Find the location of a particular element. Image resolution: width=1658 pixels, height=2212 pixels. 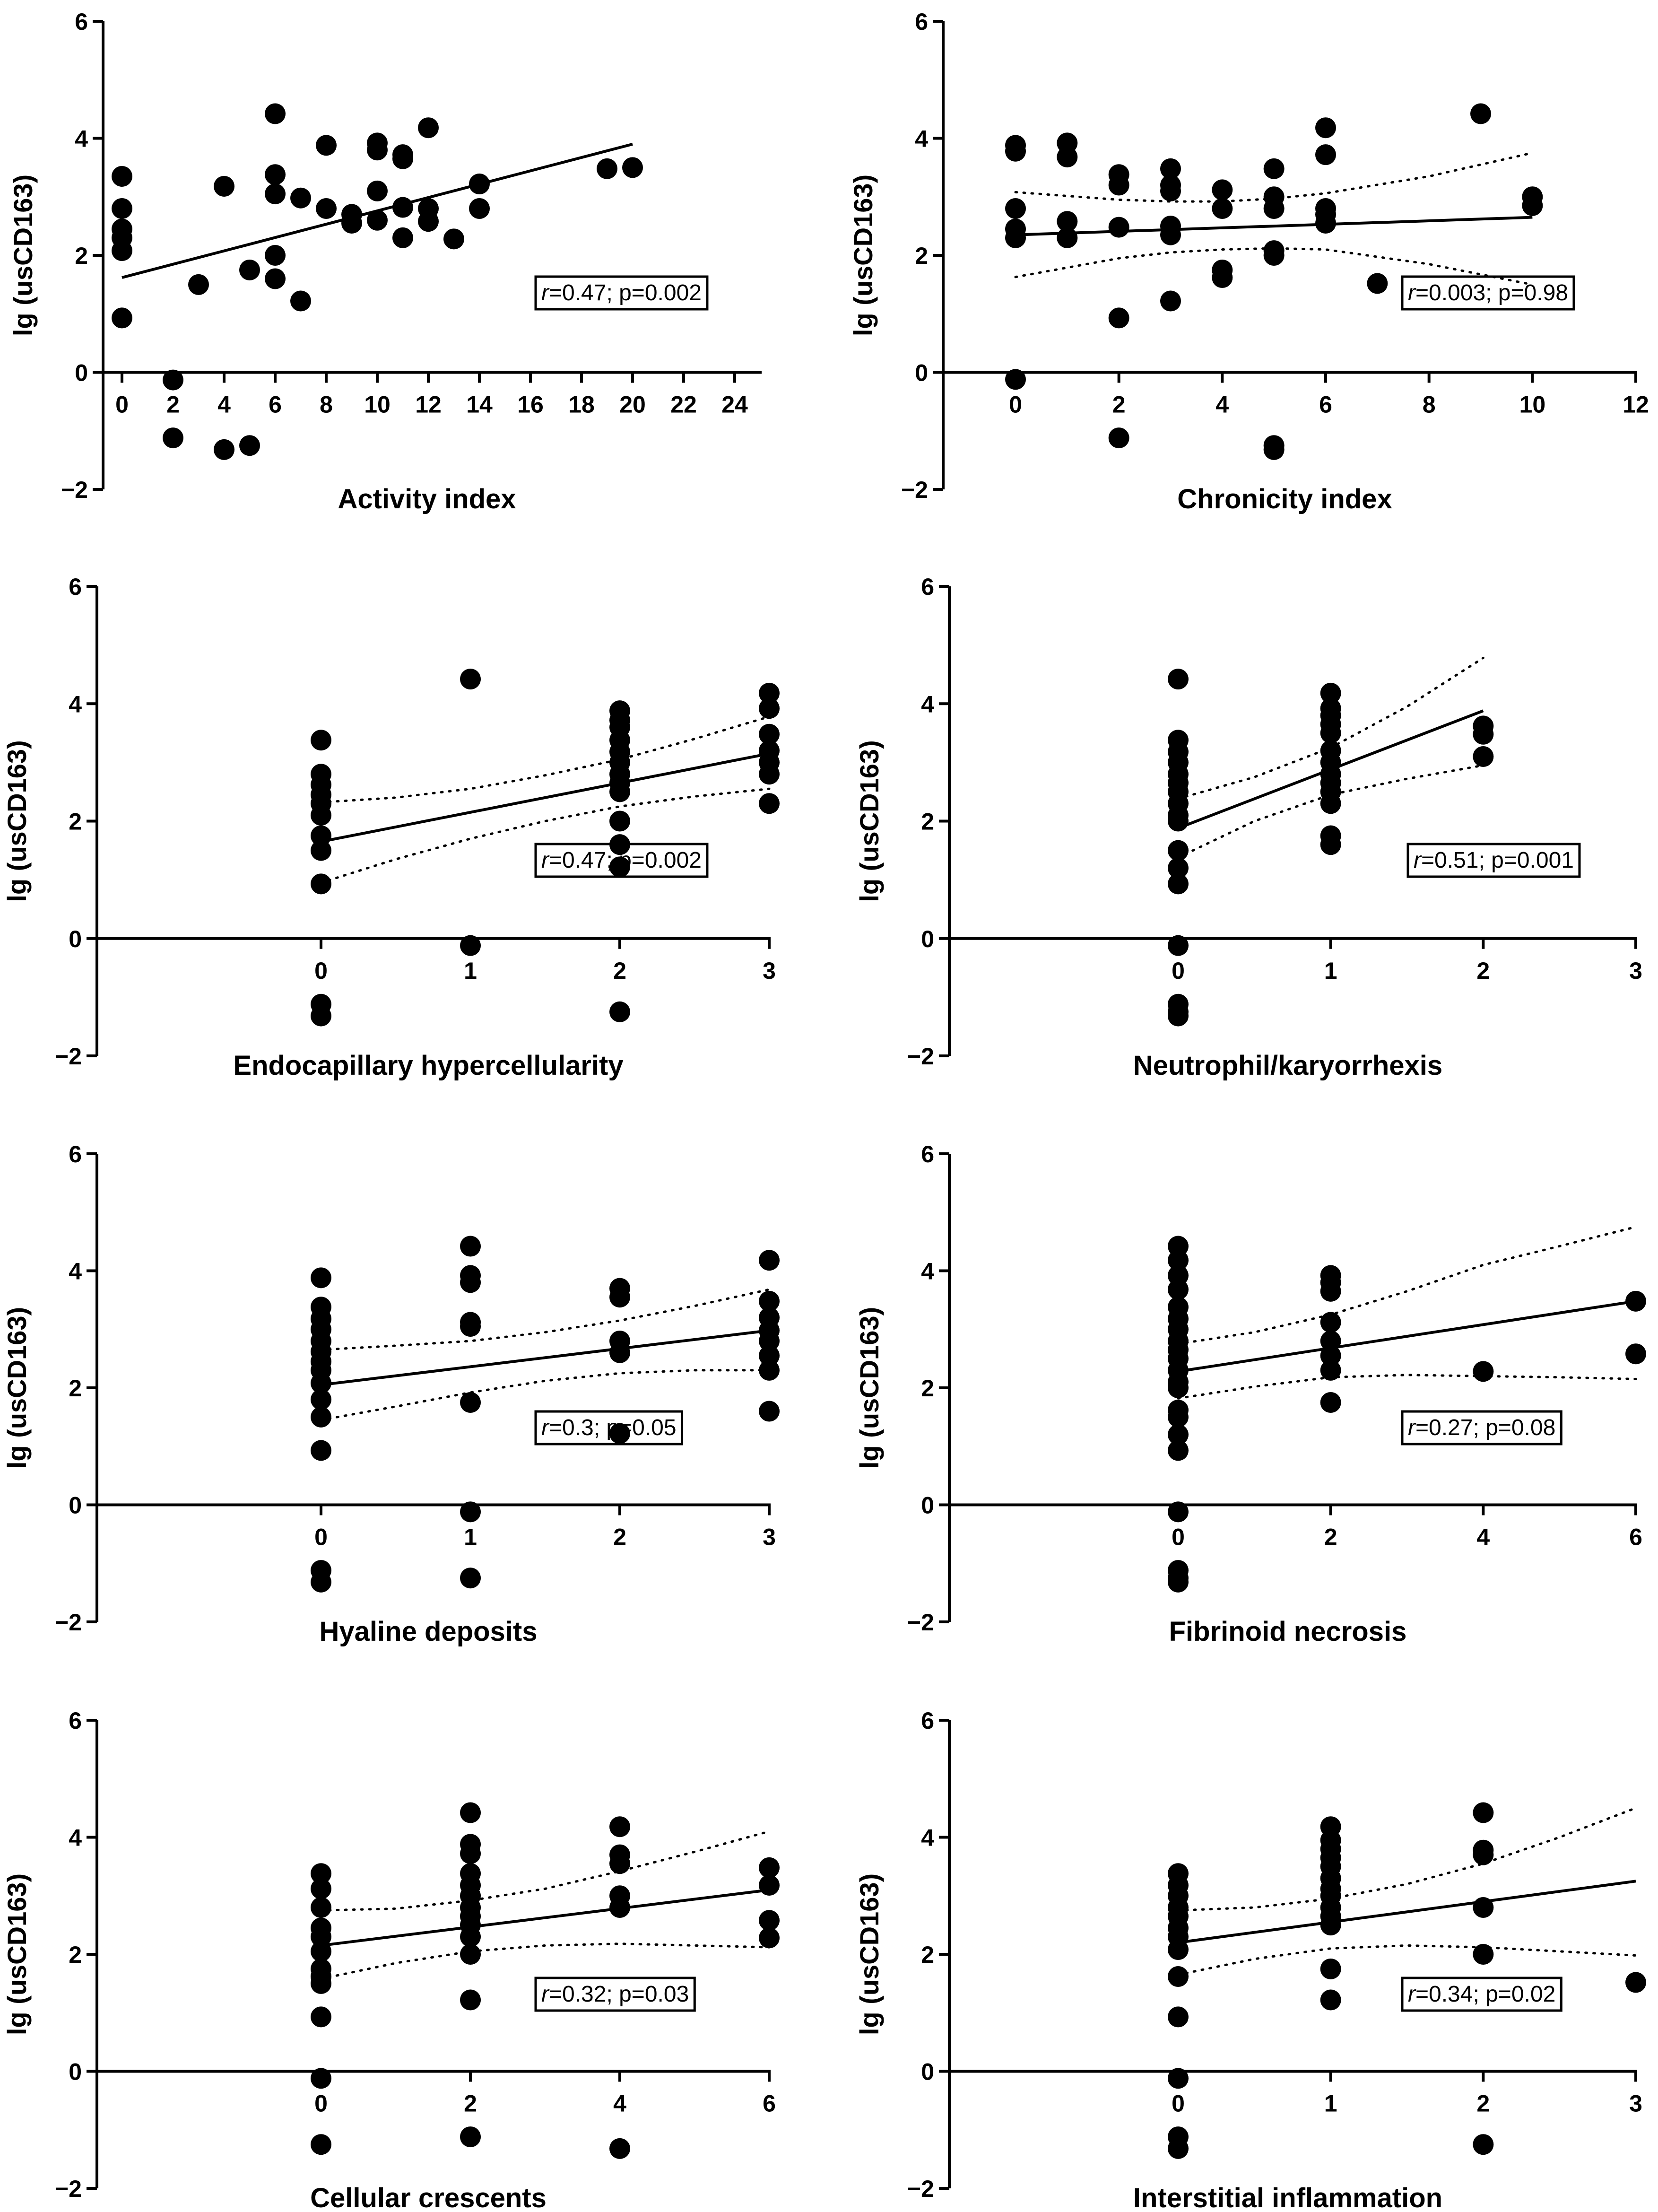

stat-annotation: r=0.34; p=0.02 is located at coordinates (1482, 1994).